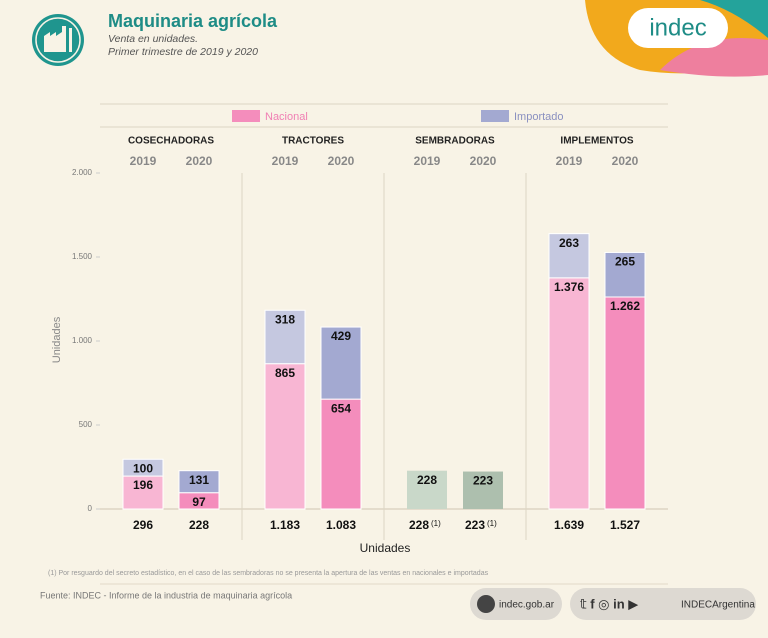  What do you see at coordinates (596, 141) in the screenshot?
I see `group-label: IMPLEMENTOS` at bounding box center [596, 141].